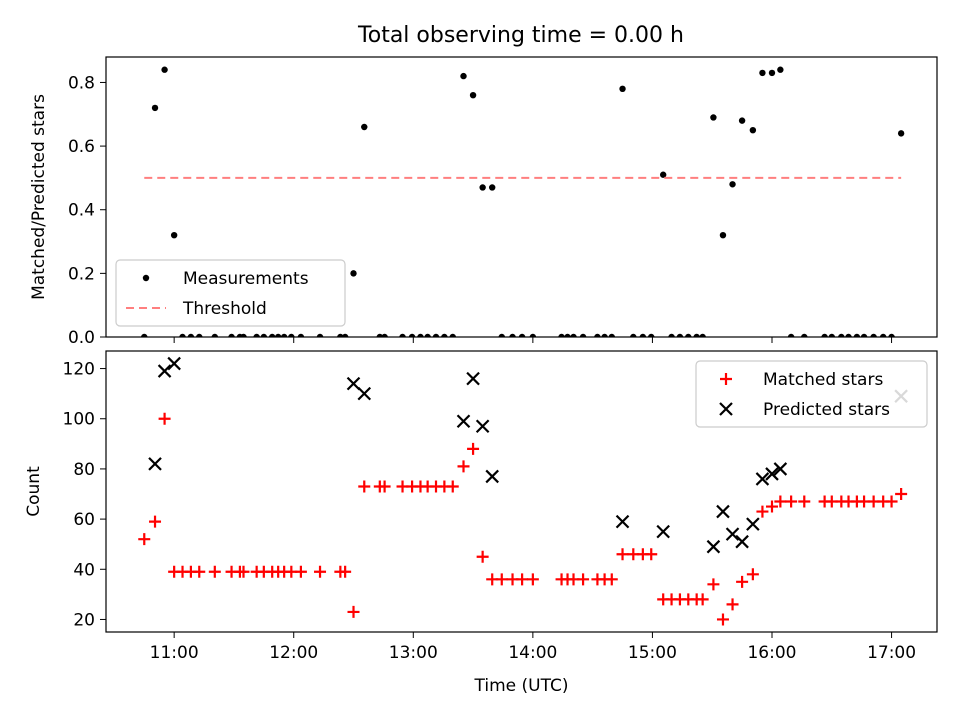 The width and height of the screenshot is (960, 720). What do you see at coordinates (726, 409) in the screenshot?
I see `legend-predicted-swatch` at bounding box center [726, 409].